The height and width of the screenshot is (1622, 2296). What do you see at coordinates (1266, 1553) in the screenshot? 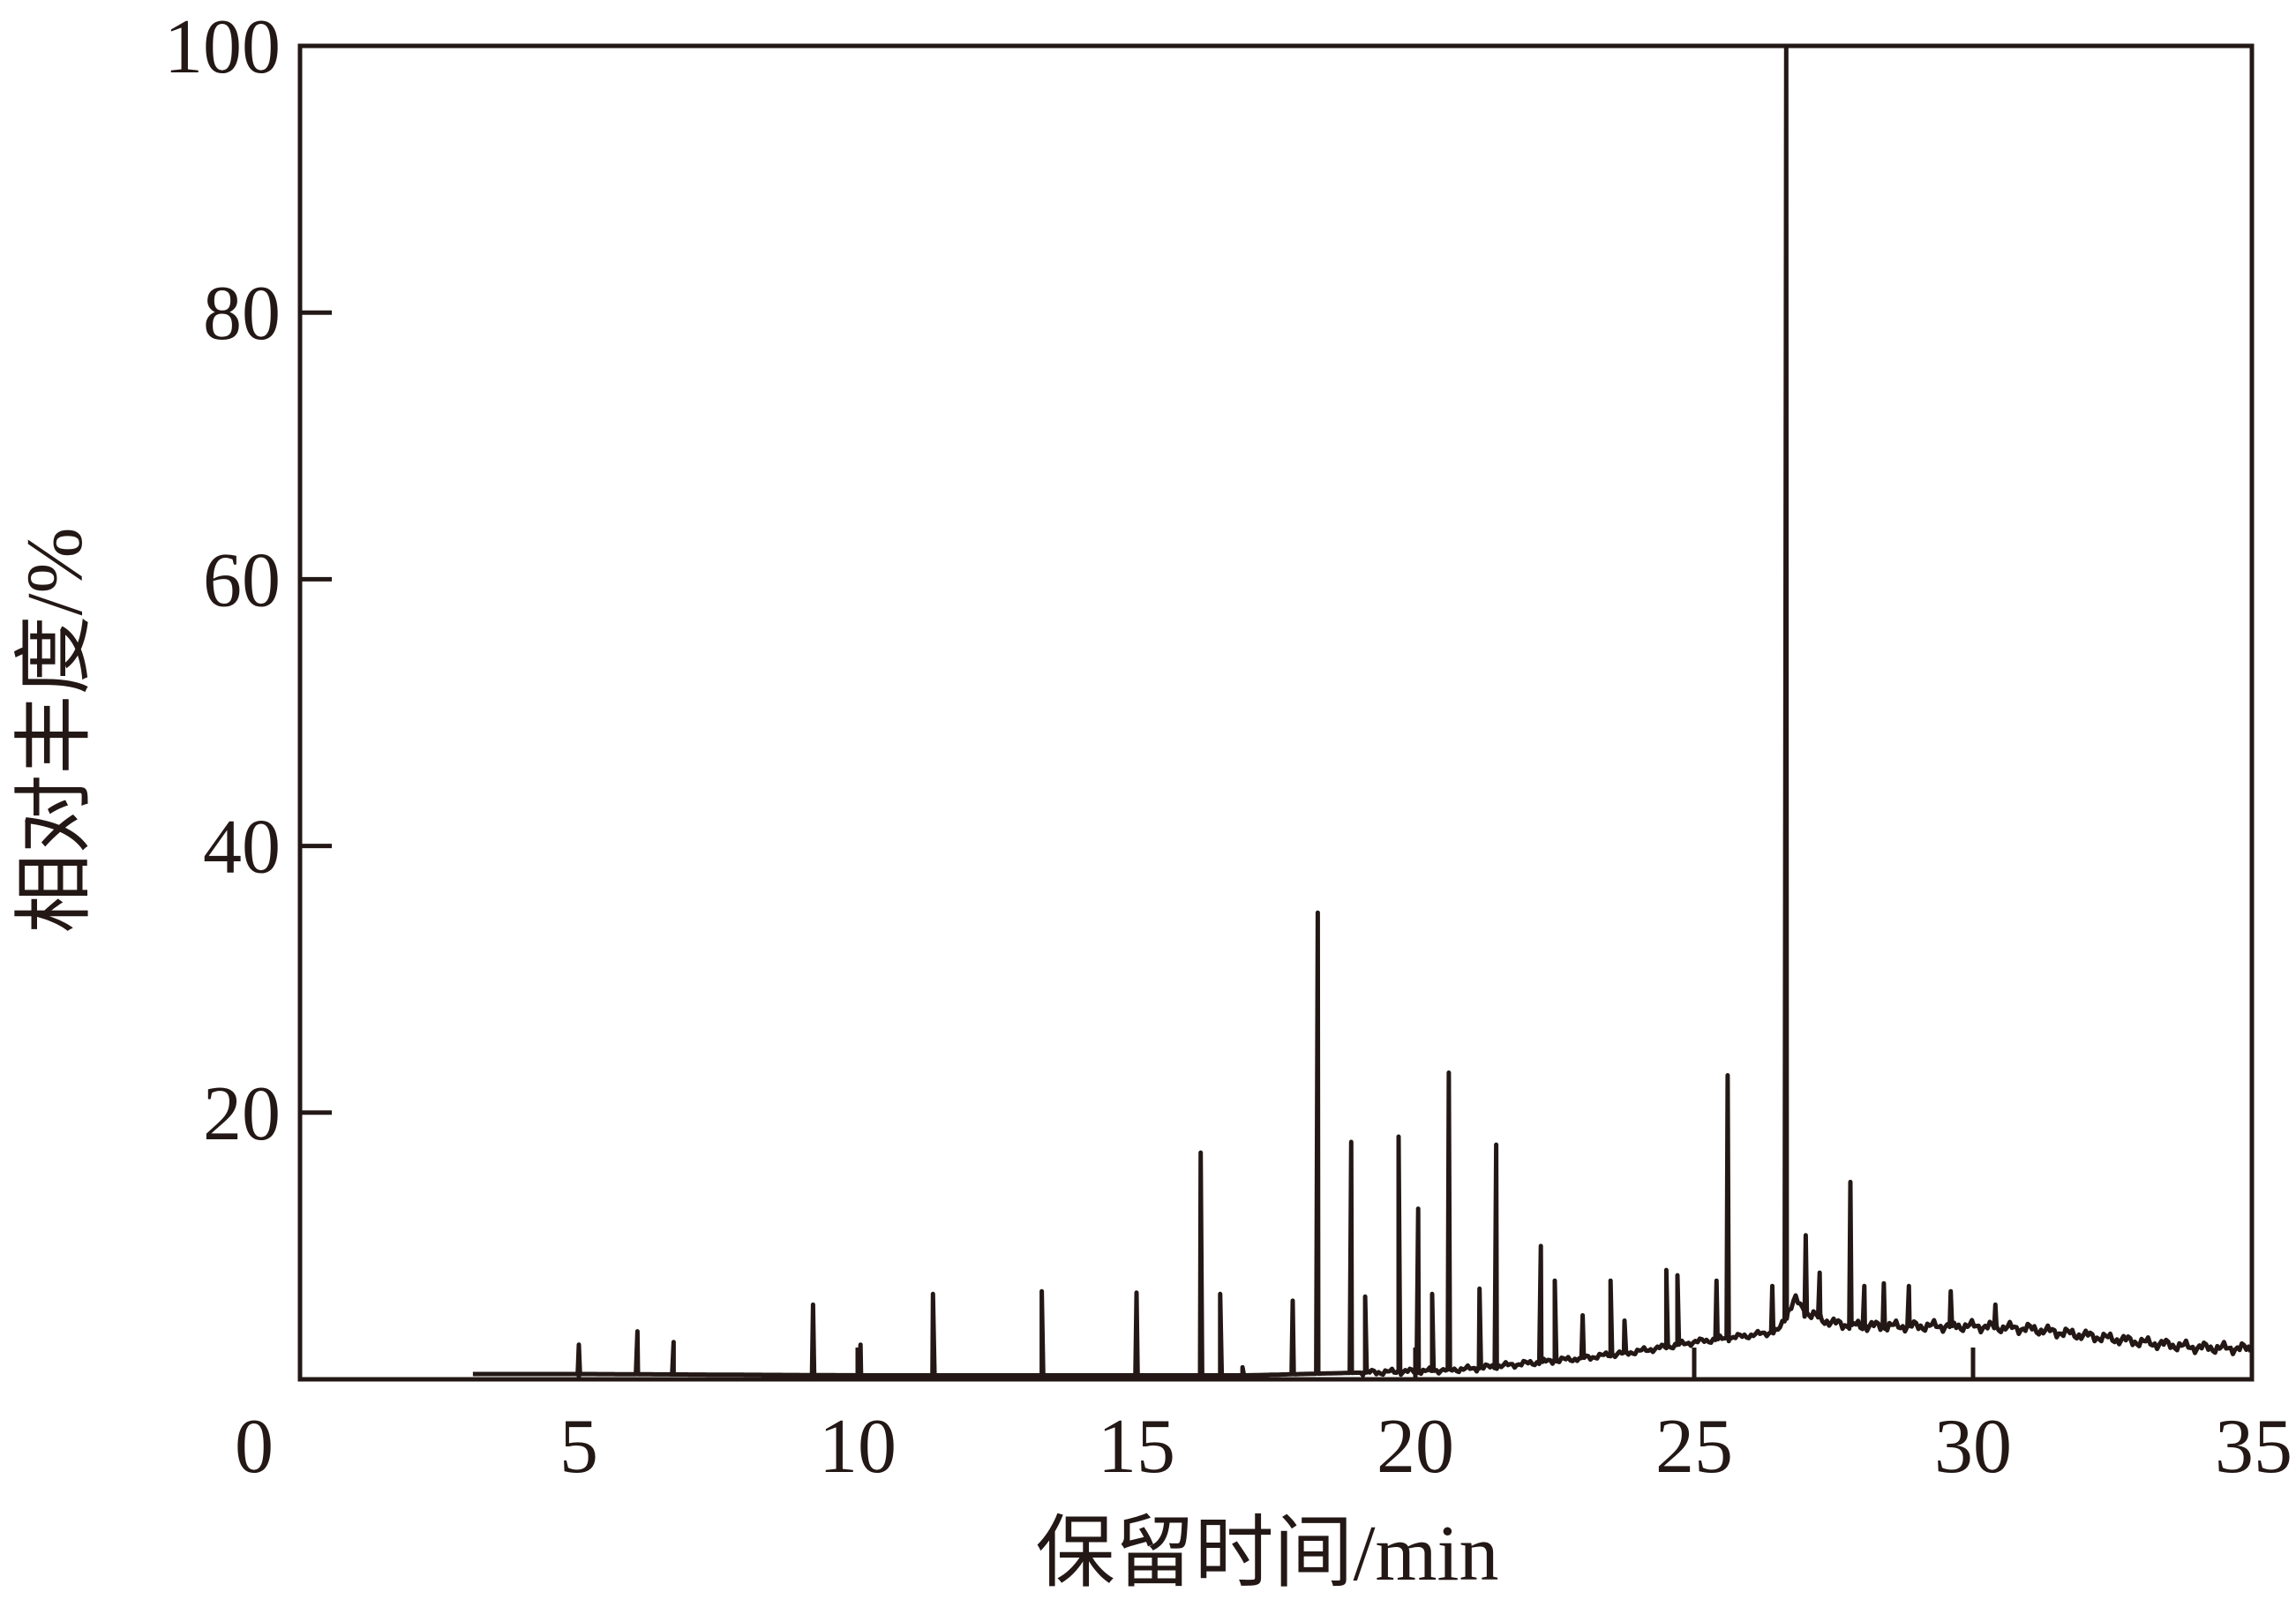
I see `x-axis-title: 保留时间/min` at bounding box center [1266, 1553].